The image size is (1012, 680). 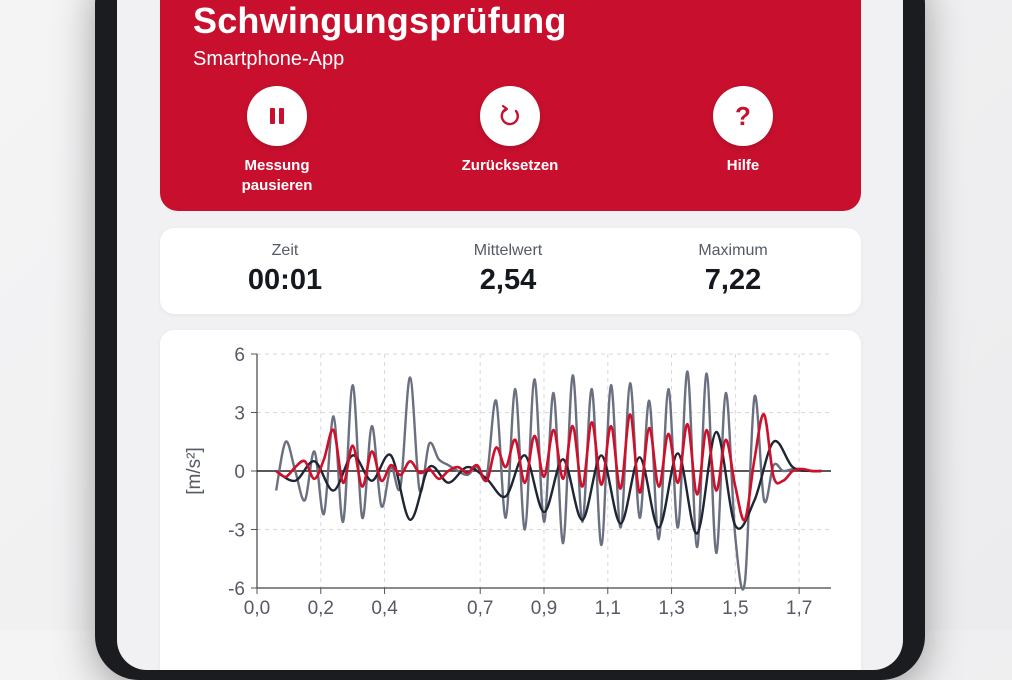 I want to click on x-tick-label: 0,0, so click(x=257, y=608).